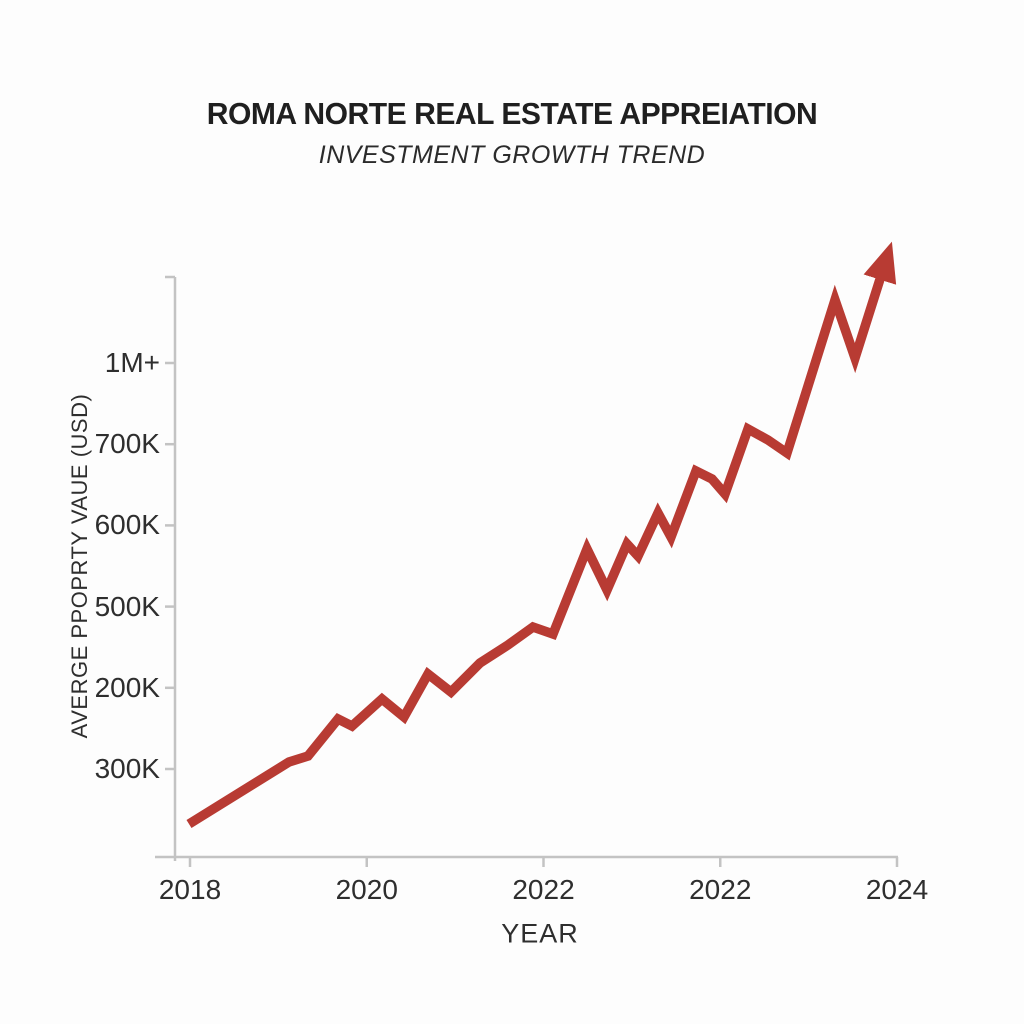 Image resolution: width=1024 pixels, height=1024 pixels. I want to click on y-tick-label: 500K, so click(127, 606).